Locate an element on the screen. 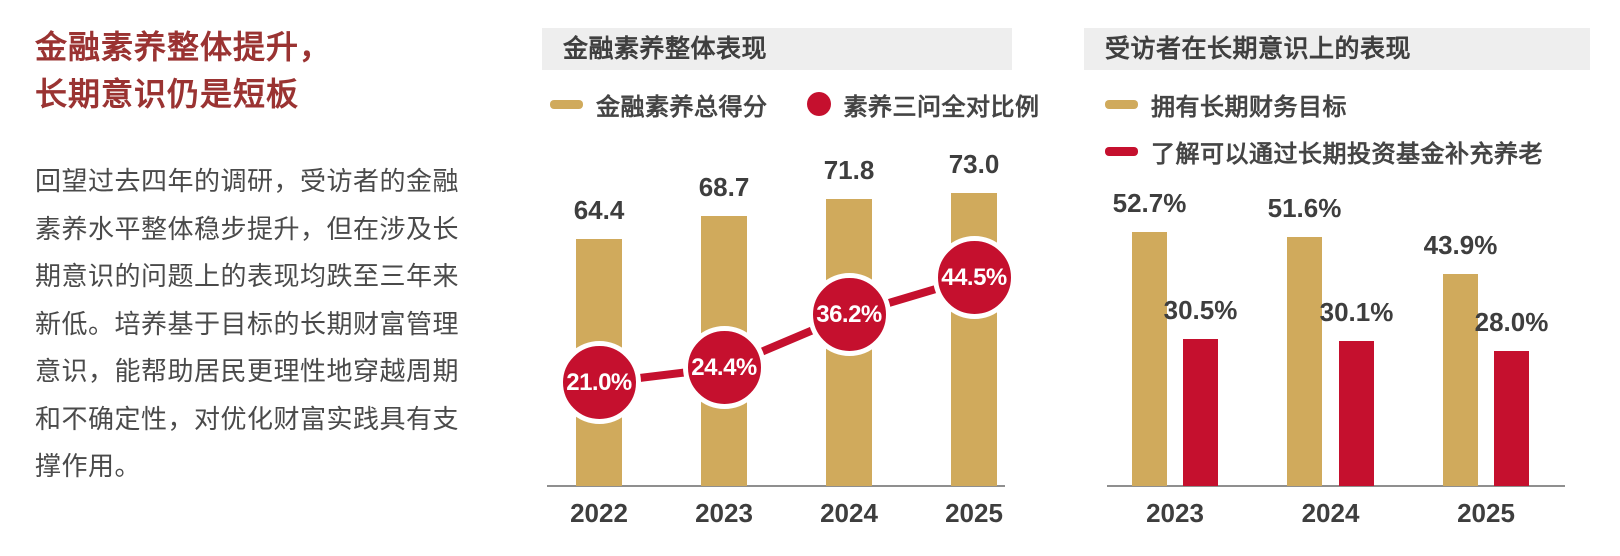  legend-label-longterm-goal: 拥有长期财务目标 is located at coordinates (1249, 107).